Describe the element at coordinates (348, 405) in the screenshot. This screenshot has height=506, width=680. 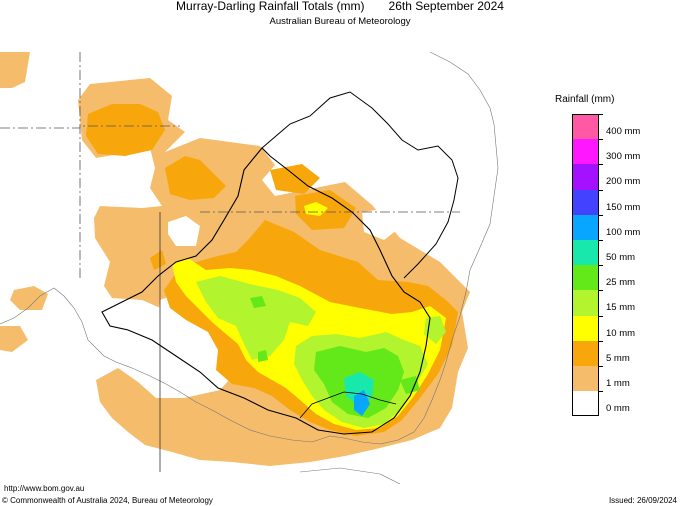
I see `nsw-vic-border` at that location.